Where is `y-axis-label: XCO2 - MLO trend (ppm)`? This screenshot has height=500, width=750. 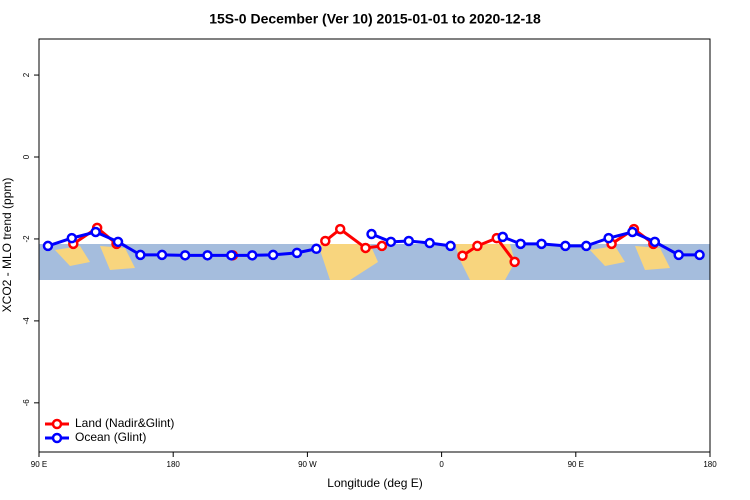 y-axis-label: XCO2 - MLO trend (ppm) is located at coordinates (7, 245).